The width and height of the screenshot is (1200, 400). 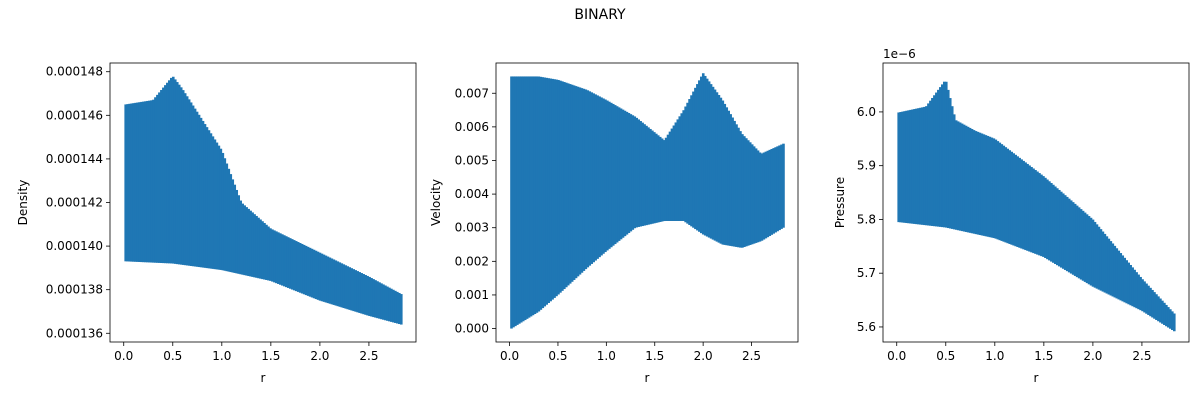 What do you see at coordinates (123, 356) in the screenshot?
I see `x-tick-label: 0.0` at bounding box center [123, 356].